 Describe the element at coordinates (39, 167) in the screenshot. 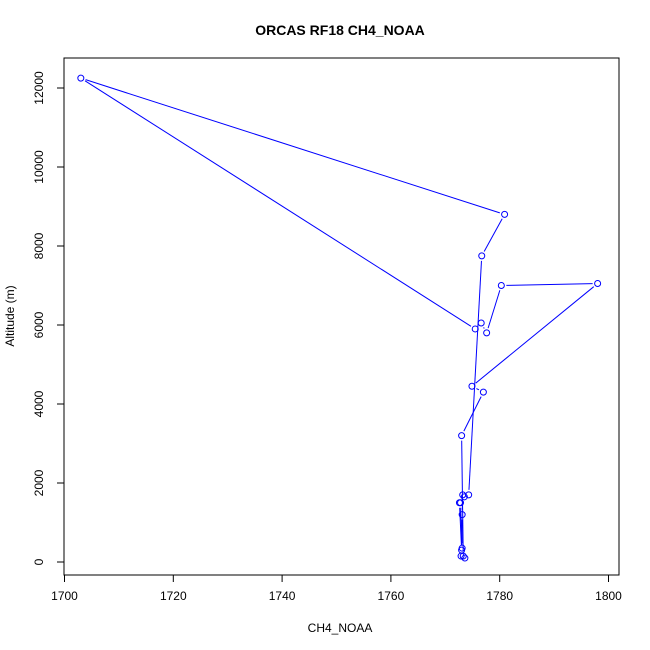

I see `y-tick-label: 10000` at that location.